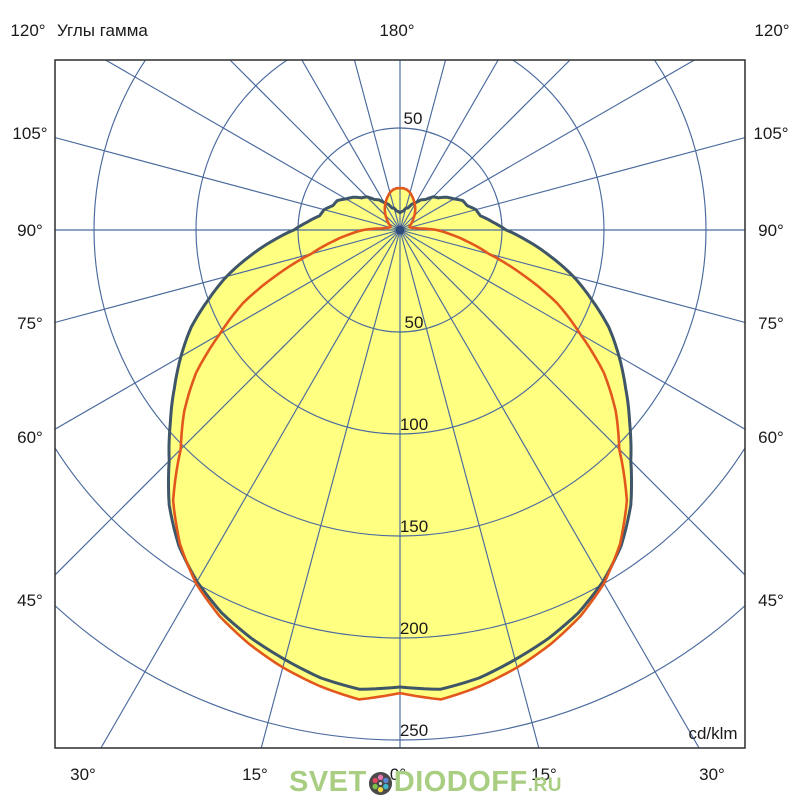  I want to click on logo-dot-center, so click(380, 783).